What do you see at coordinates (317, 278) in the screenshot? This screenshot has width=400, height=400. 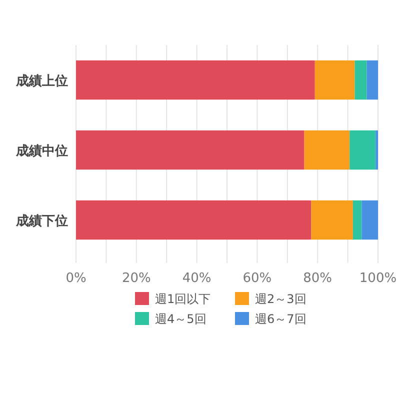 I see `x-tick-label: 80%` at bounding box center [317, 278].